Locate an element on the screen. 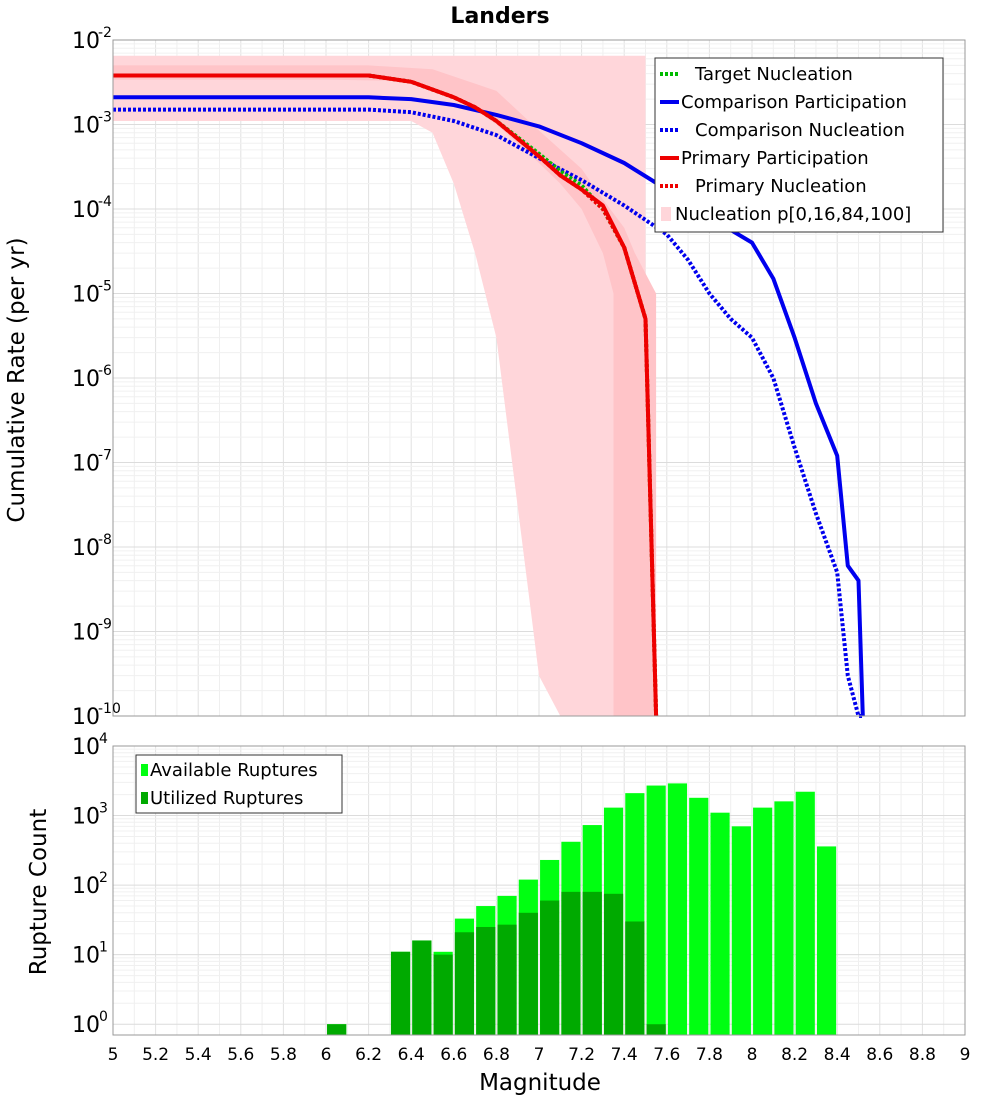 This screenshot has height=1100, width=1000. y-tick-label: 10 4 is located at coordinates (90, 745).